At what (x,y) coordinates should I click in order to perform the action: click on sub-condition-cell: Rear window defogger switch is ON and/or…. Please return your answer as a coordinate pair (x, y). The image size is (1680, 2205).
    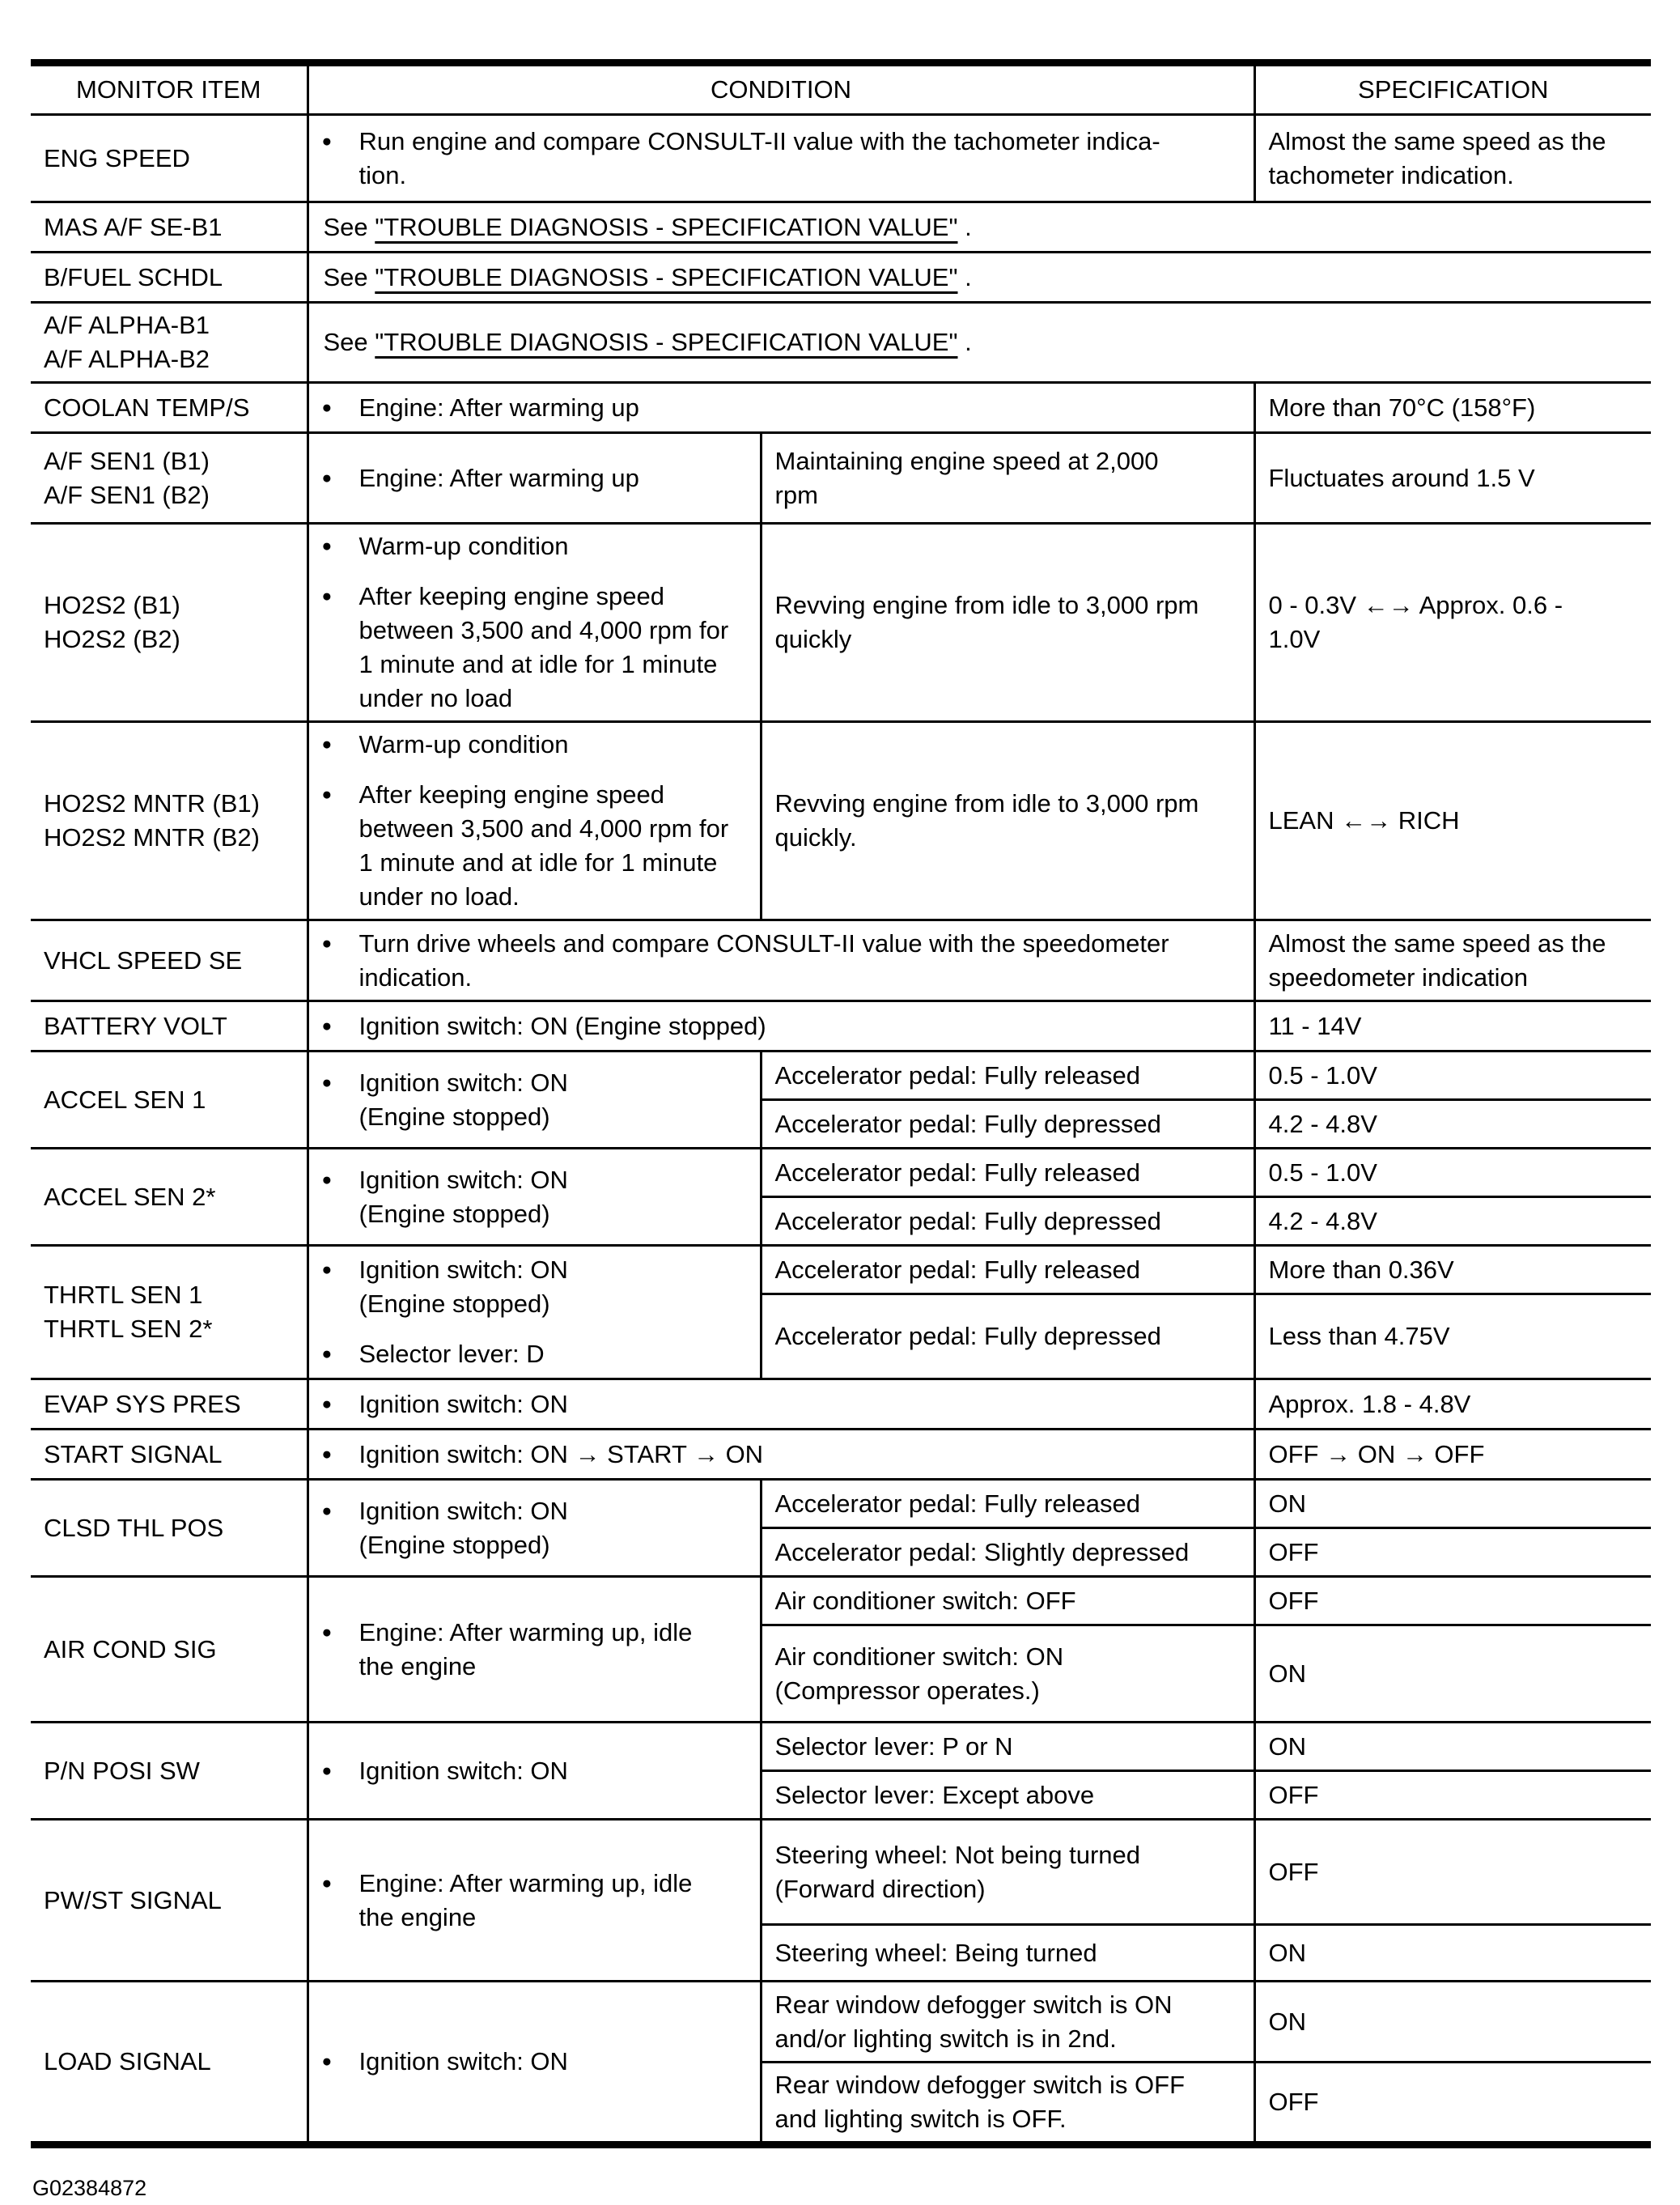
    Looking at the image, I should click on (1009, 2022).